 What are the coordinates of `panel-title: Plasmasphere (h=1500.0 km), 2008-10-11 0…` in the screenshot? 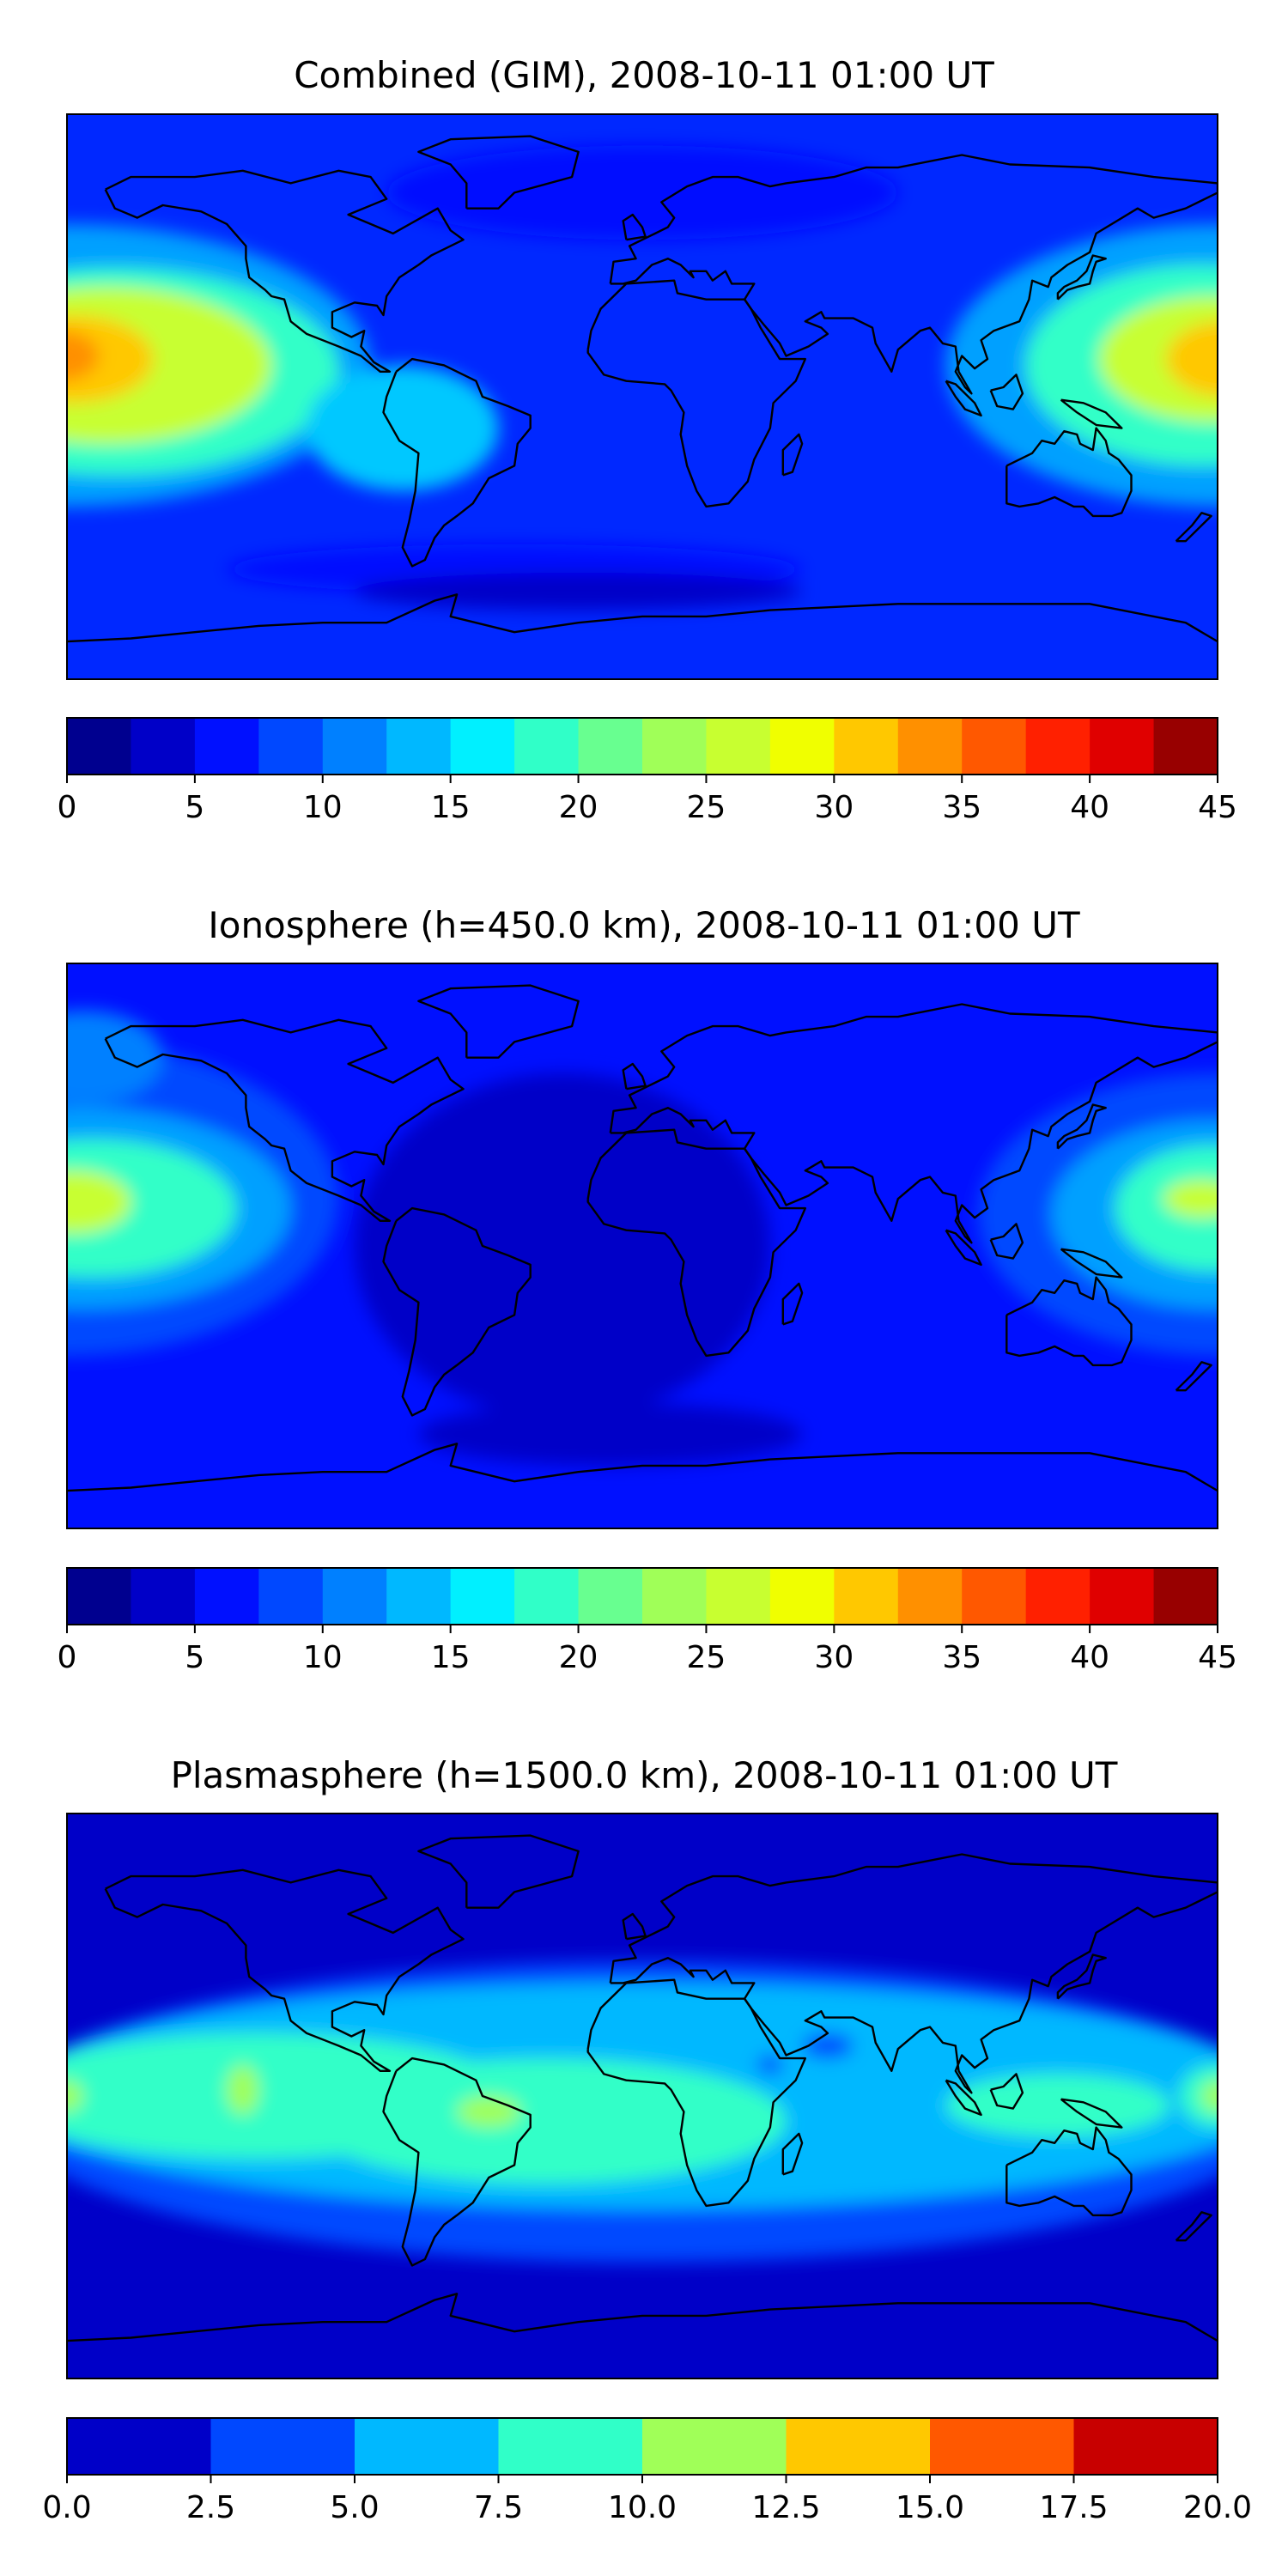 It's located at (644, 1775).